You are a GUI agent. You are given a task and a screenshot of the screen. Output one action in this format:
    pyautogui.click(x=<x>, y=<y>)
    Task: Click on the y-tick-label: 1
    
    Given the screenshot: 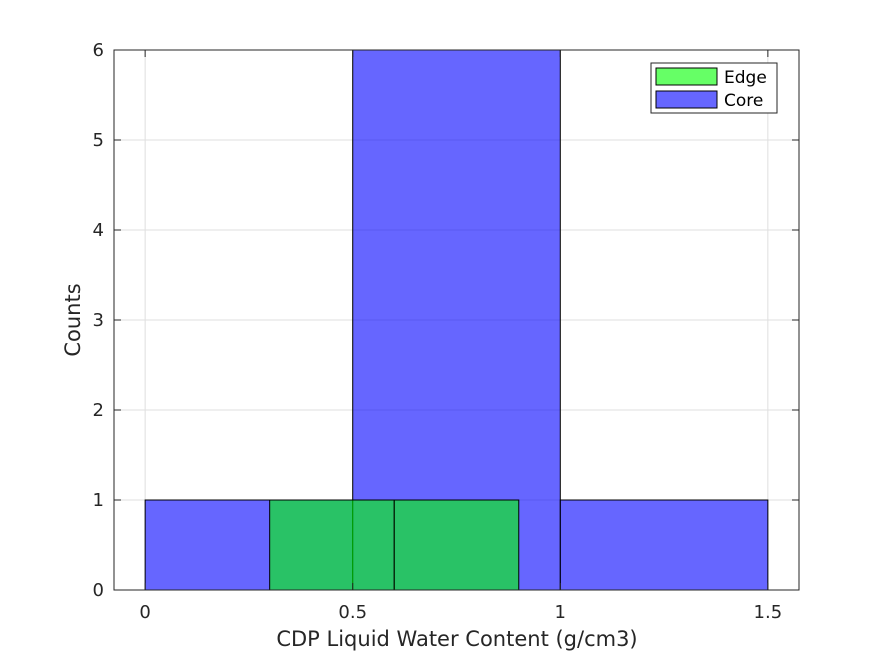 What is the action you would take?
    pyautogui.click(x=98, y=500)
    